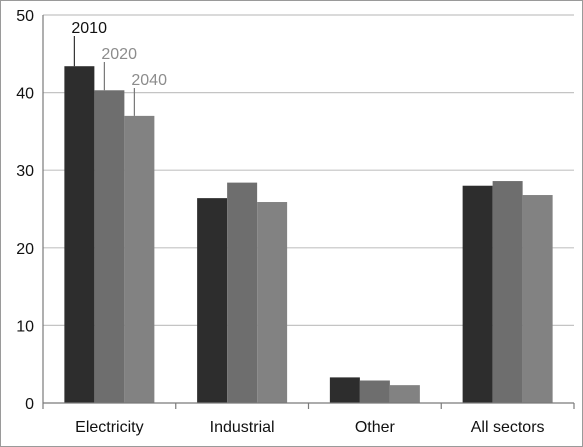 The image size is (583, 447). What do you see at coordinates (507, 292) in the screenshot?
I see `bar-all-sectors-2020` at bounding box center [507, 292].